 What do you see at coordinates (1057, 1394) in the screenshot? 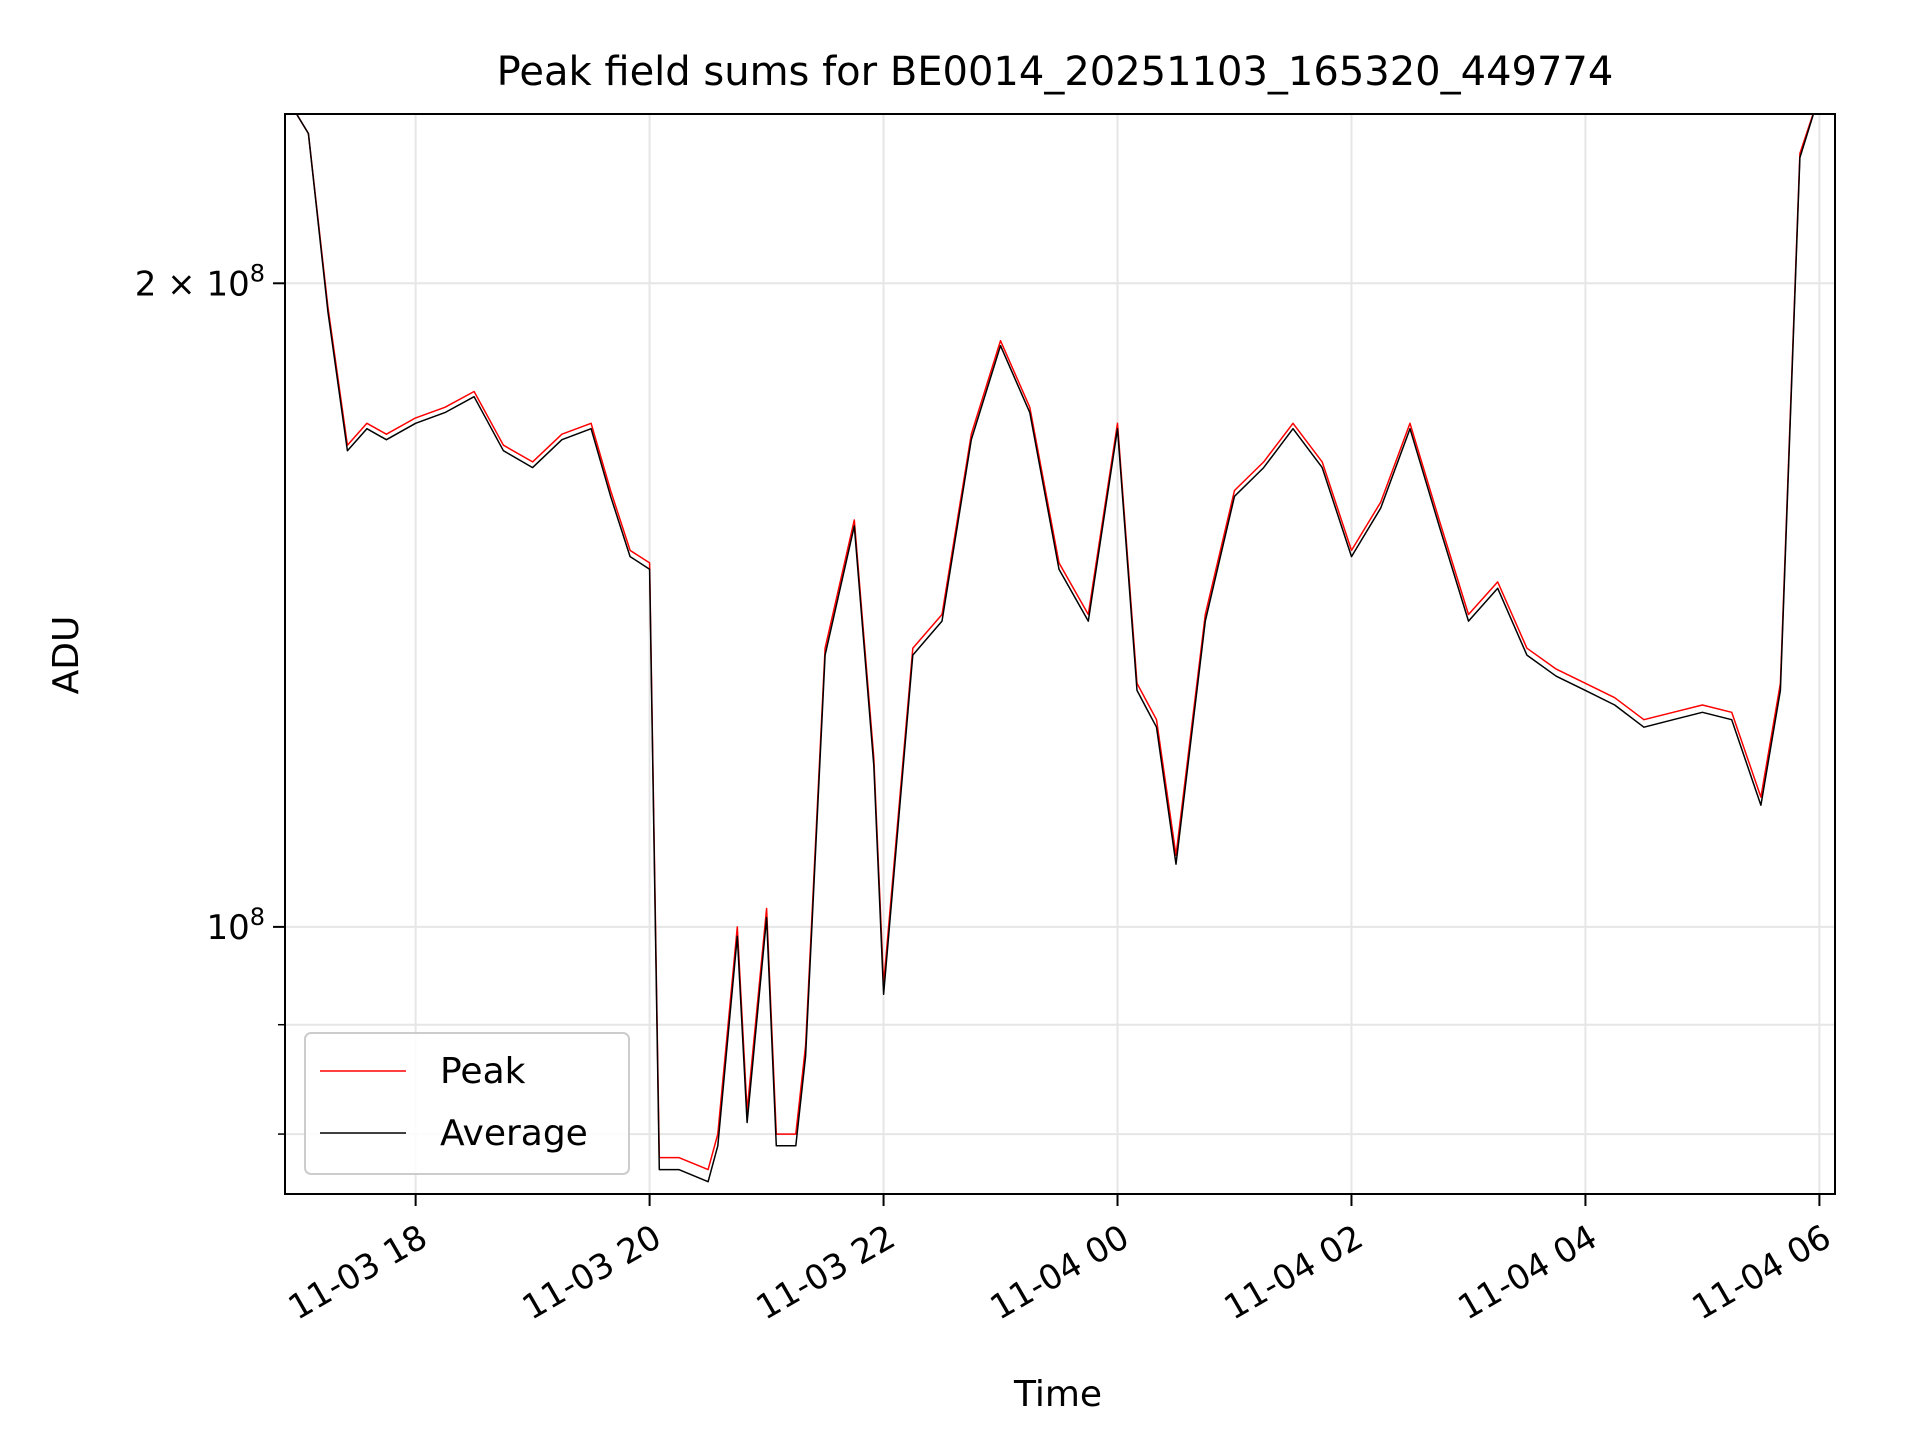
I see `x-axis-label: Time` at bounding box center [1057, 1394].